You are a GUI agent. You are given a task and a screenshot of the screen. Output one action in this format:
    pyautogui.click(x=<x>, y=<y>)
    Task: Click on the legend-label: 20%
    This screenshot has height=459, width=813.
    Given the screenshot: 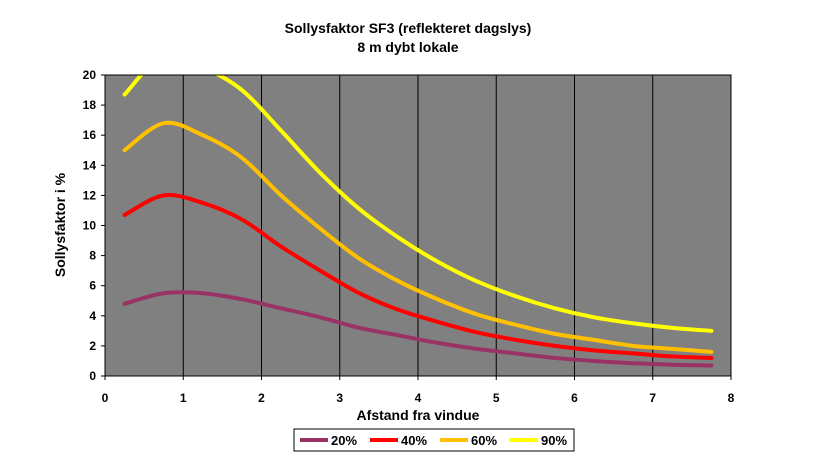 What is the action you would take?
    pyautogui.click(x=344, y=440)
    